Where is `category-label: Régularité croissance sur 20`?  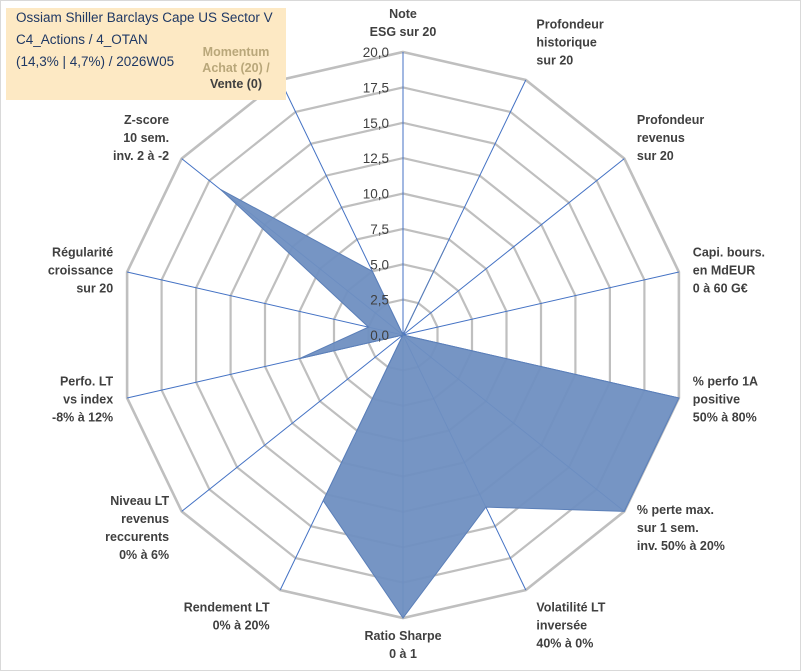
category-label: Régularité croissance sur 20 is located at coordinates (80, 271).